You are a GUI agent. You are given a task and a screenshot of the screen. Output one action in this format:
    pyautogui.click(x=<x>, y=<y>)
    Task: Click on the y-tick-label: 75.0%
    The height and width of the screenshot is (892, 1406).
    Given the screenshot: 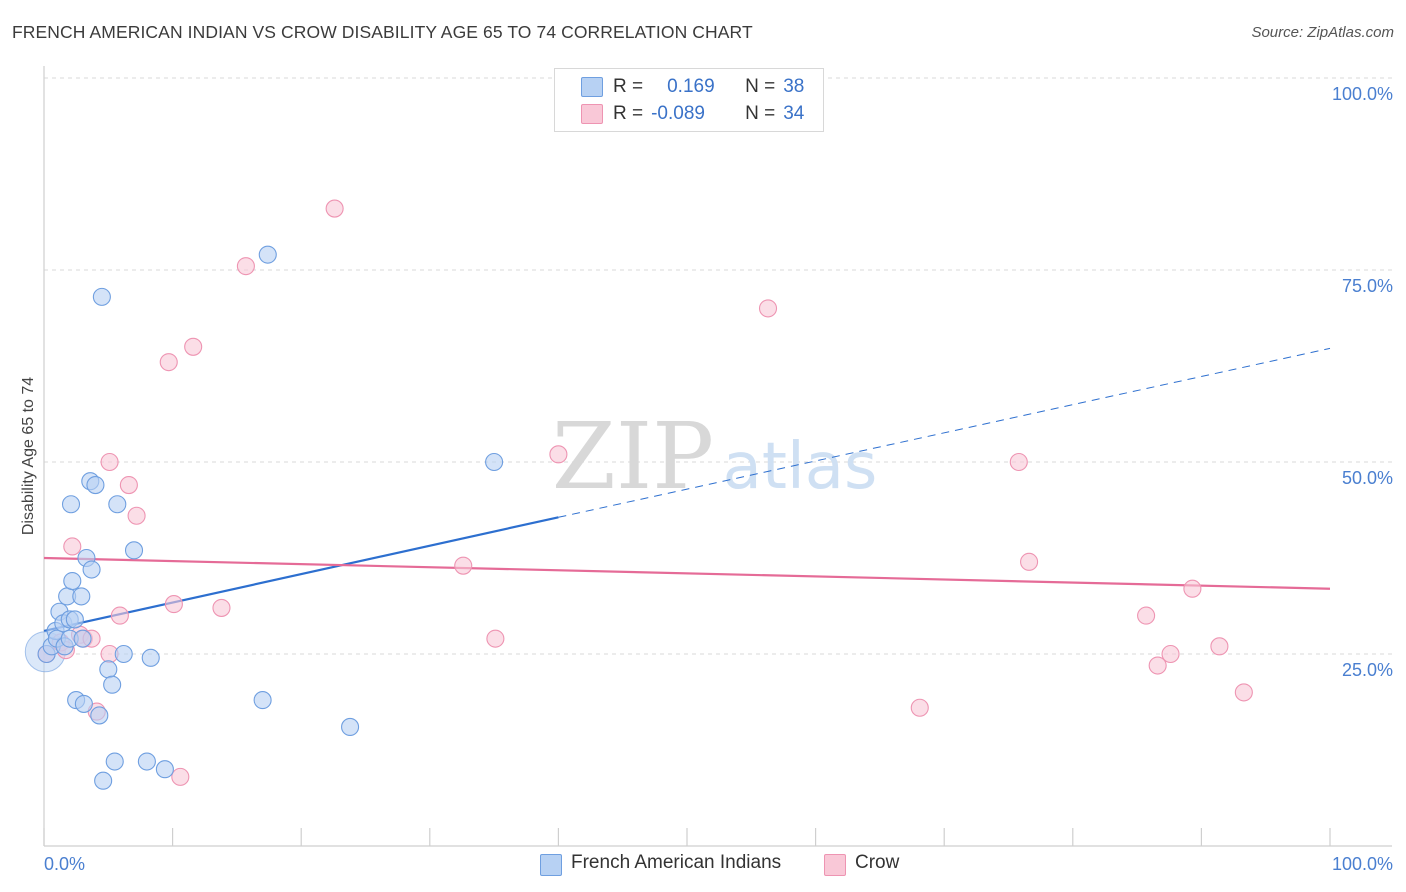 What is the action you would take?
    pyautogui.click(x=1367, y=286)
    